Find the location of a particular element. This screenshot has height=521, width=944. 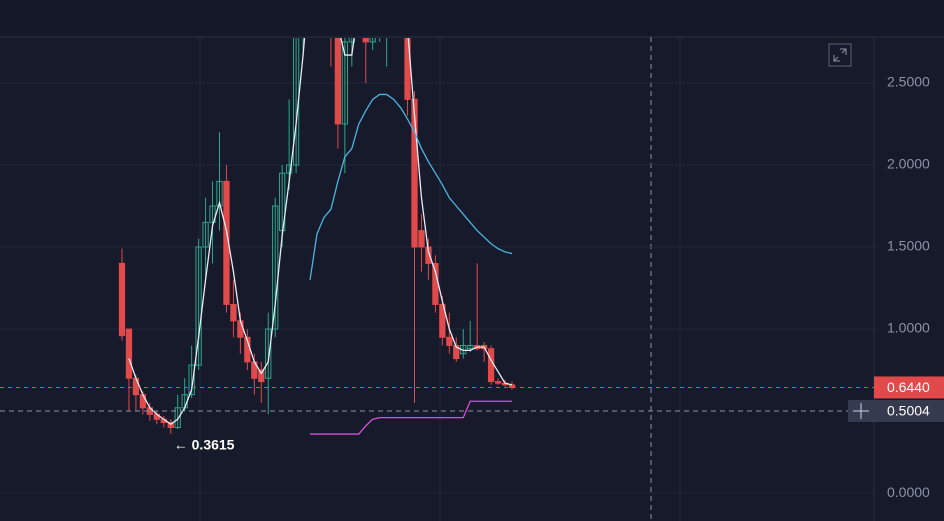

y-tick-label: 2.0000 is located at coordinates (908, 164).